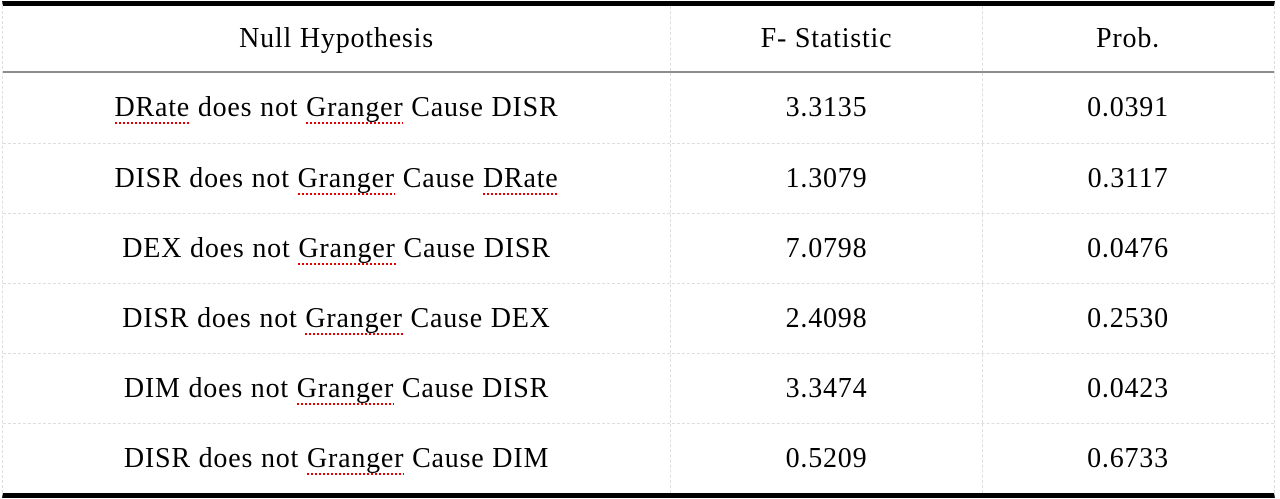 The image size is (1280, 499). Describe the element at coordinates (826, 108) in the screenshot. I see `f-statistic-cell: 3.3135` at that location.